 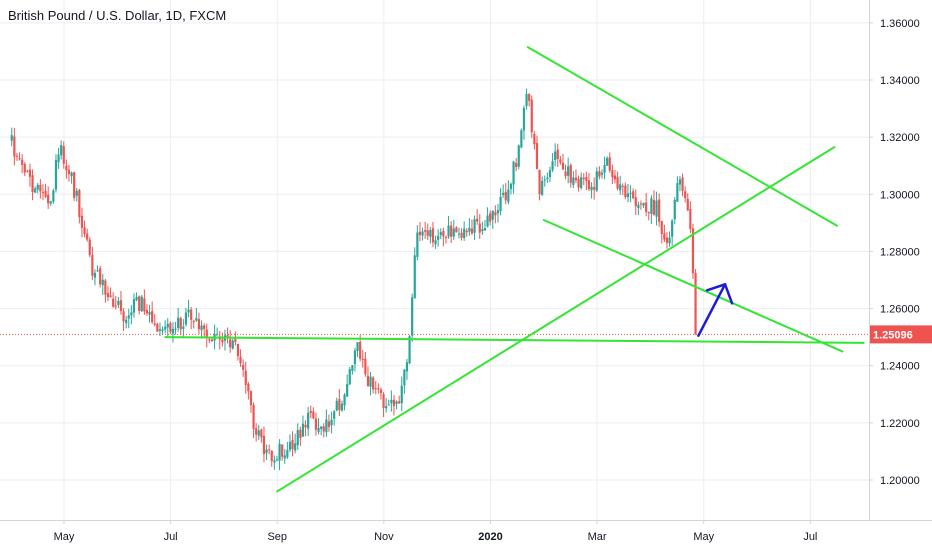 I want to click on y-tick-label: 1.22000, so click(x=900, y=424).